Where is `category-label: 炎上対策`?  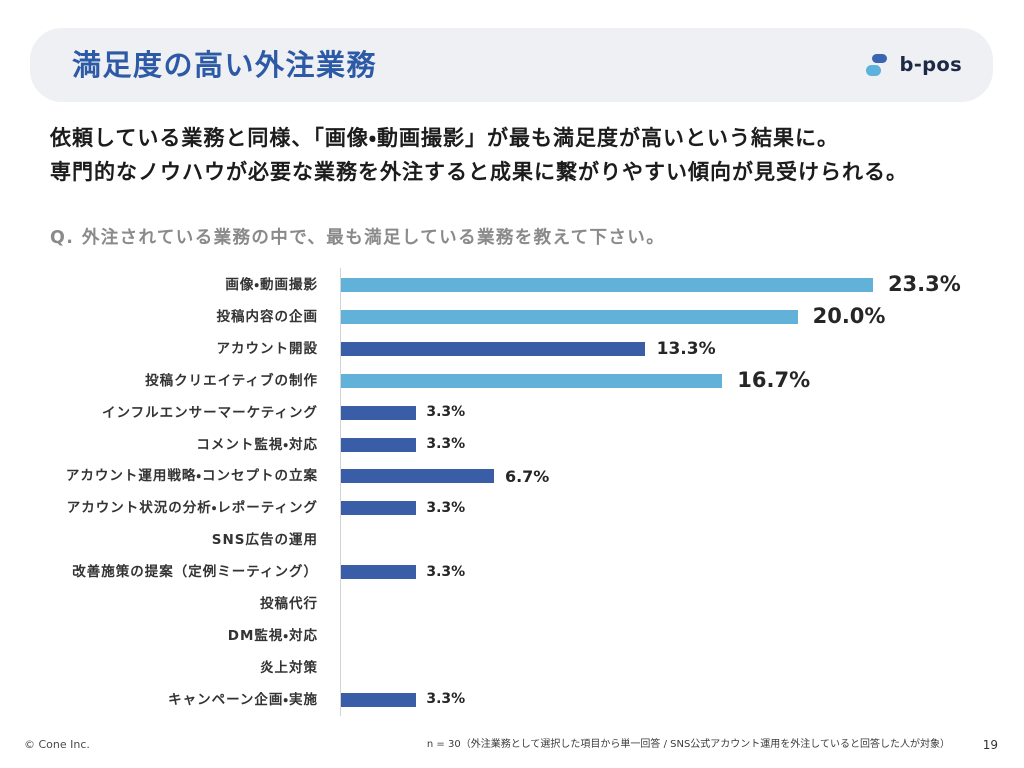
category-label: 炎上対策 is located at coordinates (289, 668).